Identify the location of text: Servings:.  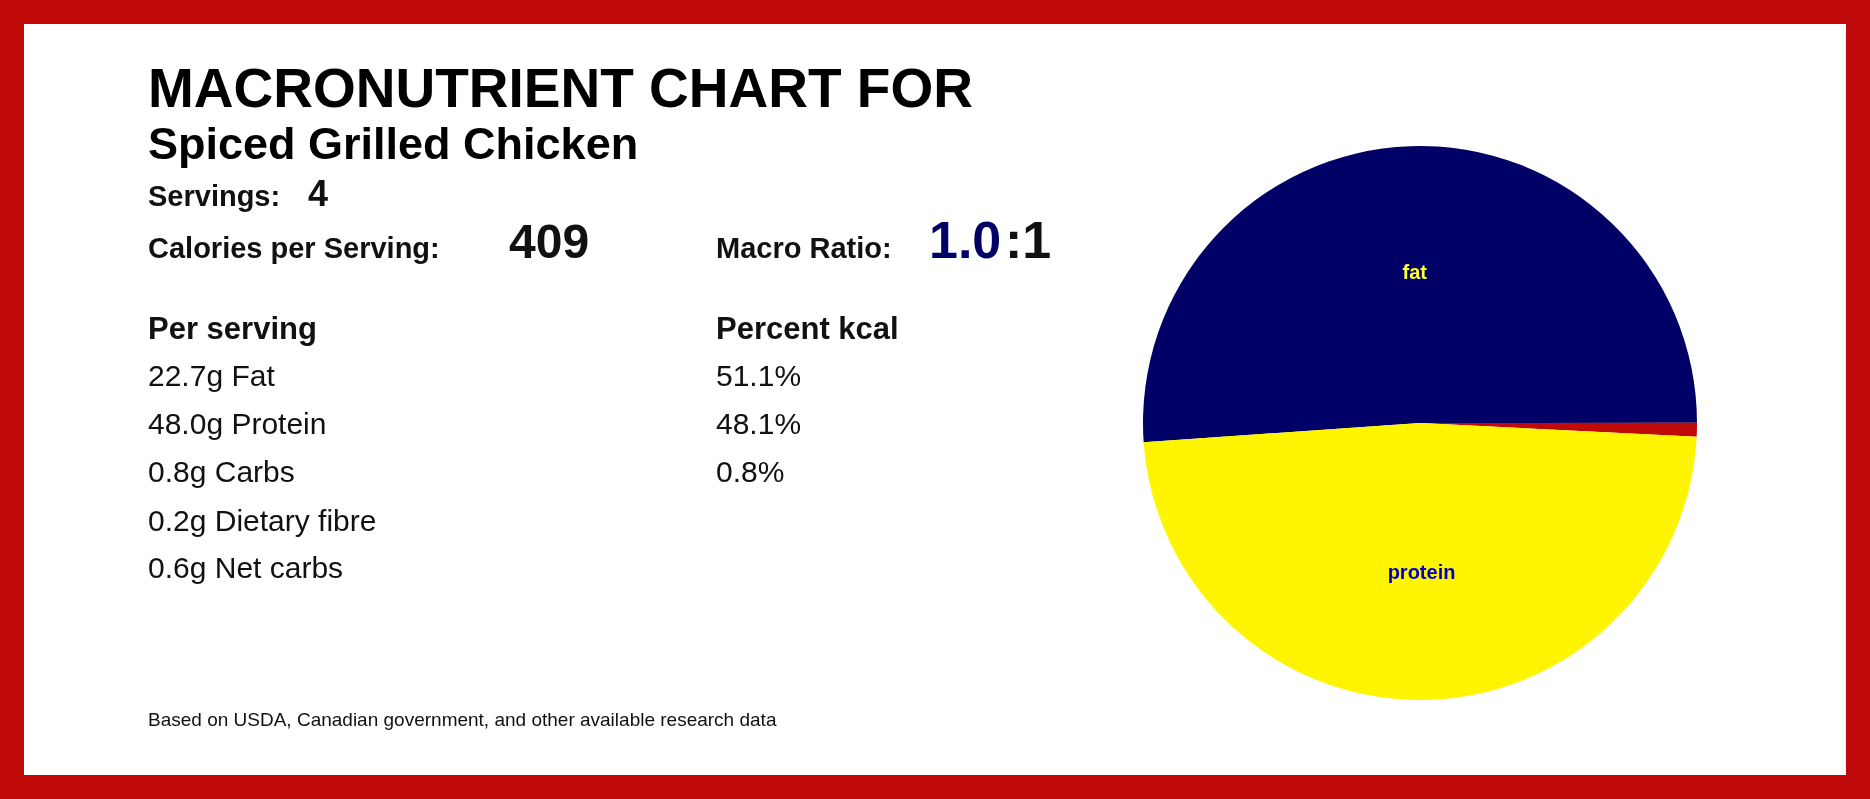
(214, 196).